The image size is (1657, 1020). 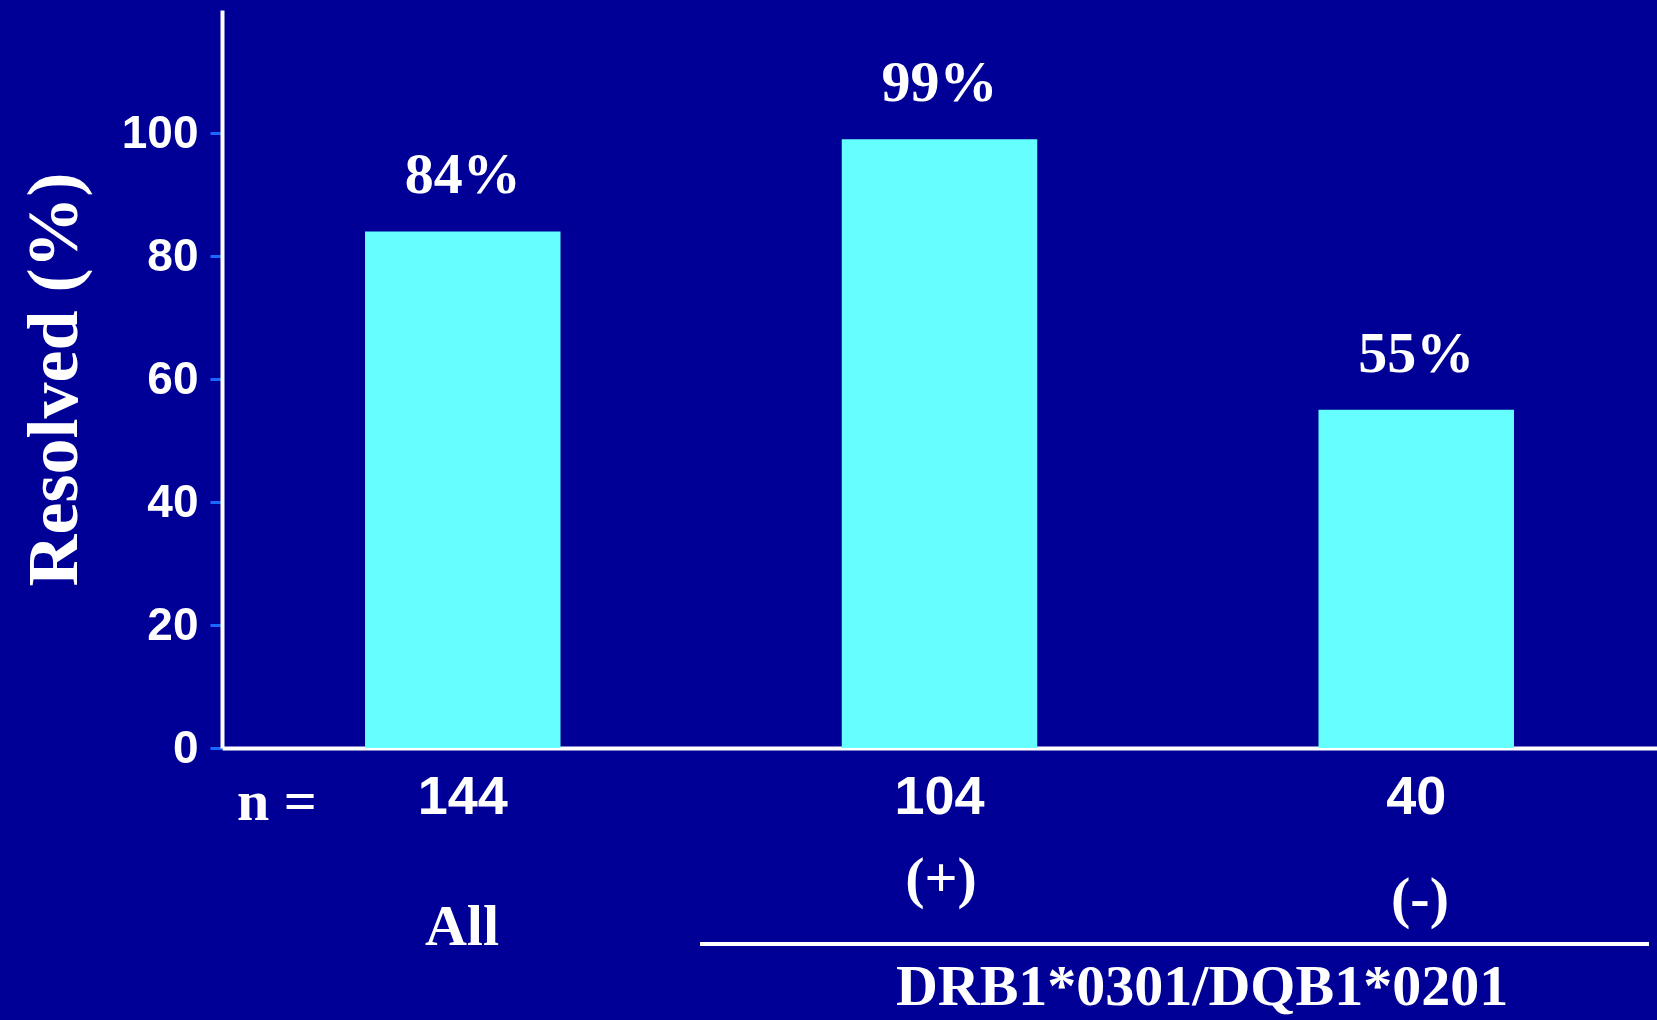 I want to click on y-tick-label: 60, so click(x=173, y=377).